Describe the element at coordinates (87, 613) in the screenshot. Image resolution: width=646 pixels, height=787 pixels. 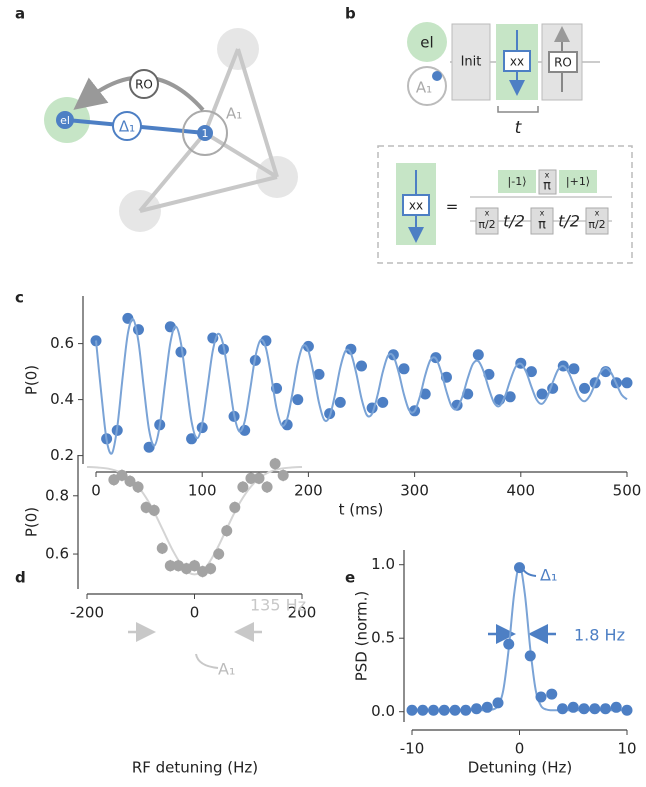
I see `x-tick-label: -200` at that location.